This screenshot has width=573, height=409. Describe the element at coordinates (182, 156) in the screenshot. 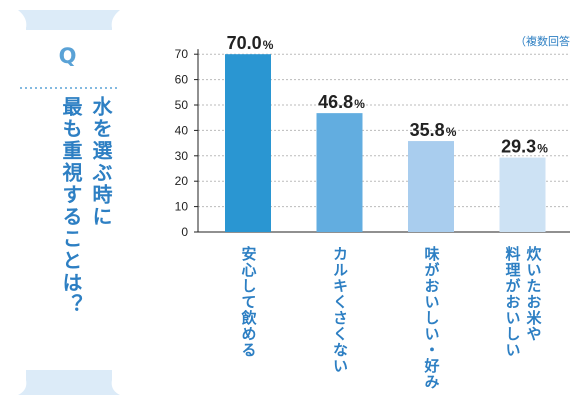

I see `y-tick-label-30: 30` at that location.